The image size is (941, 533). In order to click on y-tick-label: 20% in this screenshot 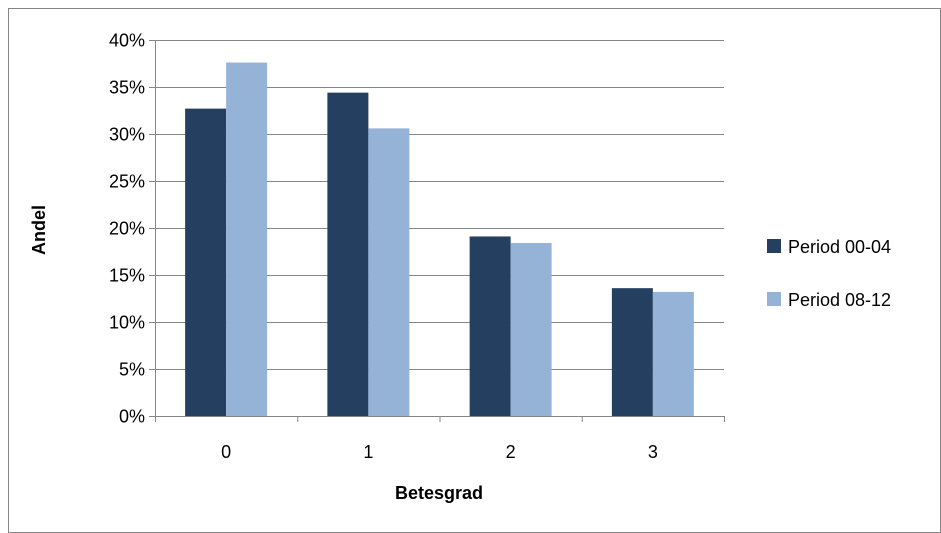, I will do `click(127, 229)`.